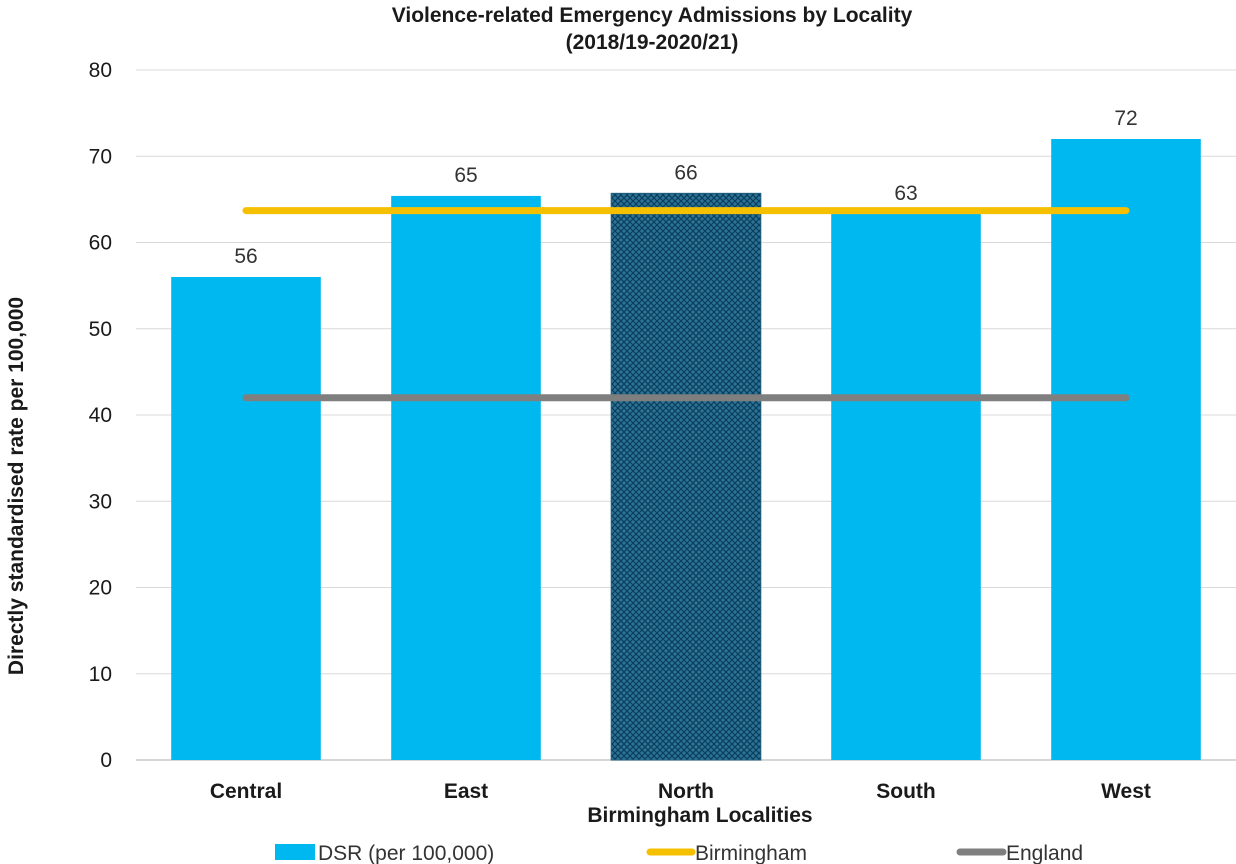  What do you see at coordinates (1125, 118) in the screenshot?
I see `data-label-west: 72` at bounding box center [1125, 118].